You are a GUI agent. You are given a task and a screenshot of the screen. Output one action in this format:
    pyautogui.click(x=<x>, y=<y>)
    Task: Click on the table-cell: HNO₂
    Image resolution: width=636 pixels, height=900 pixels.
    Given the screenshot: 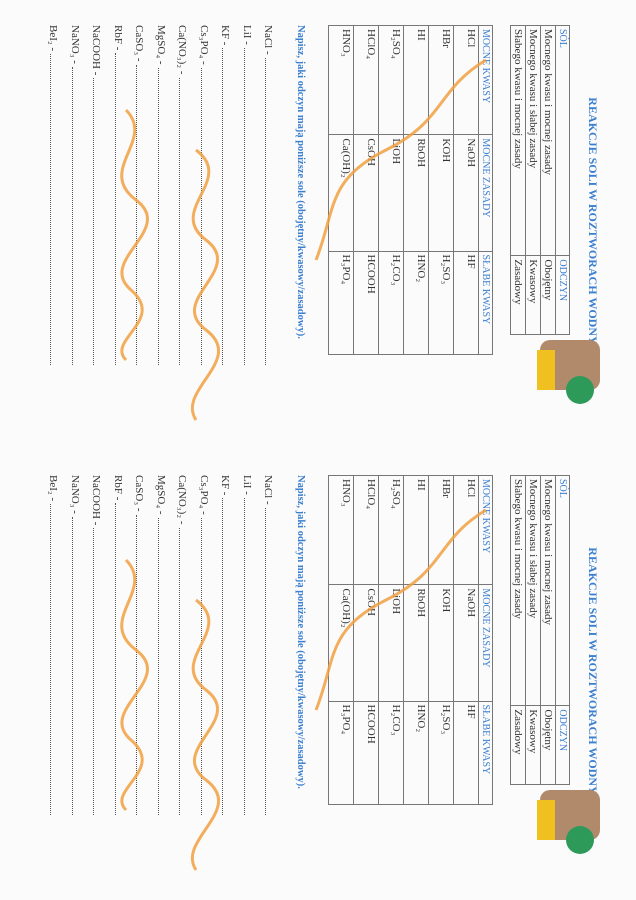 What is the action you would take?
    pyautogui.click(x=416, y=753)
    